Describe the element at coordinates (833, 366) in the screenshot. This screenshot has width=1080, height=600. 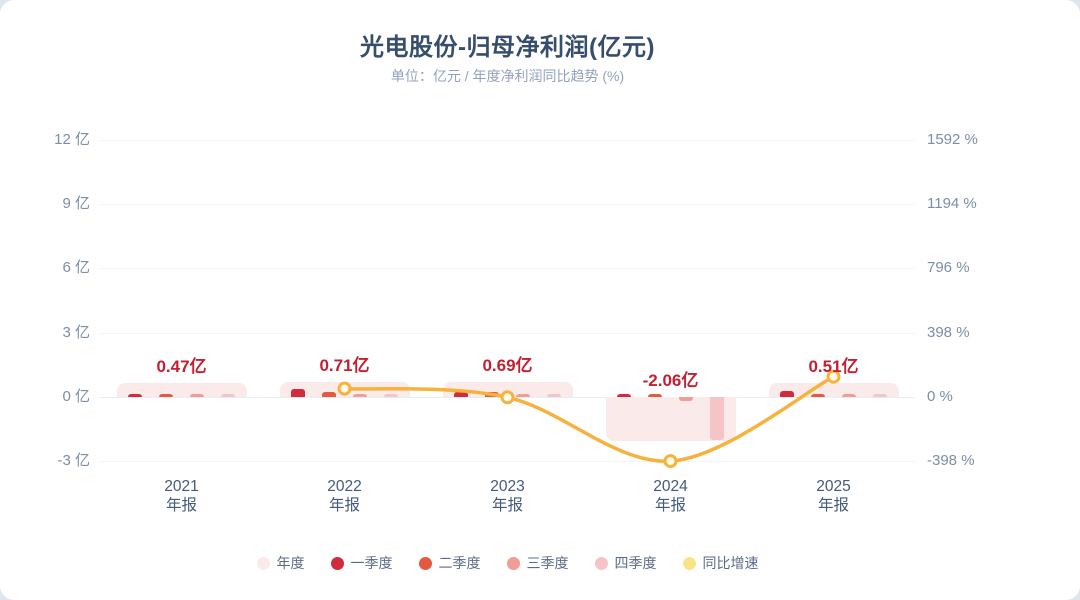
I see `value-label: 0.51亿` at that location.